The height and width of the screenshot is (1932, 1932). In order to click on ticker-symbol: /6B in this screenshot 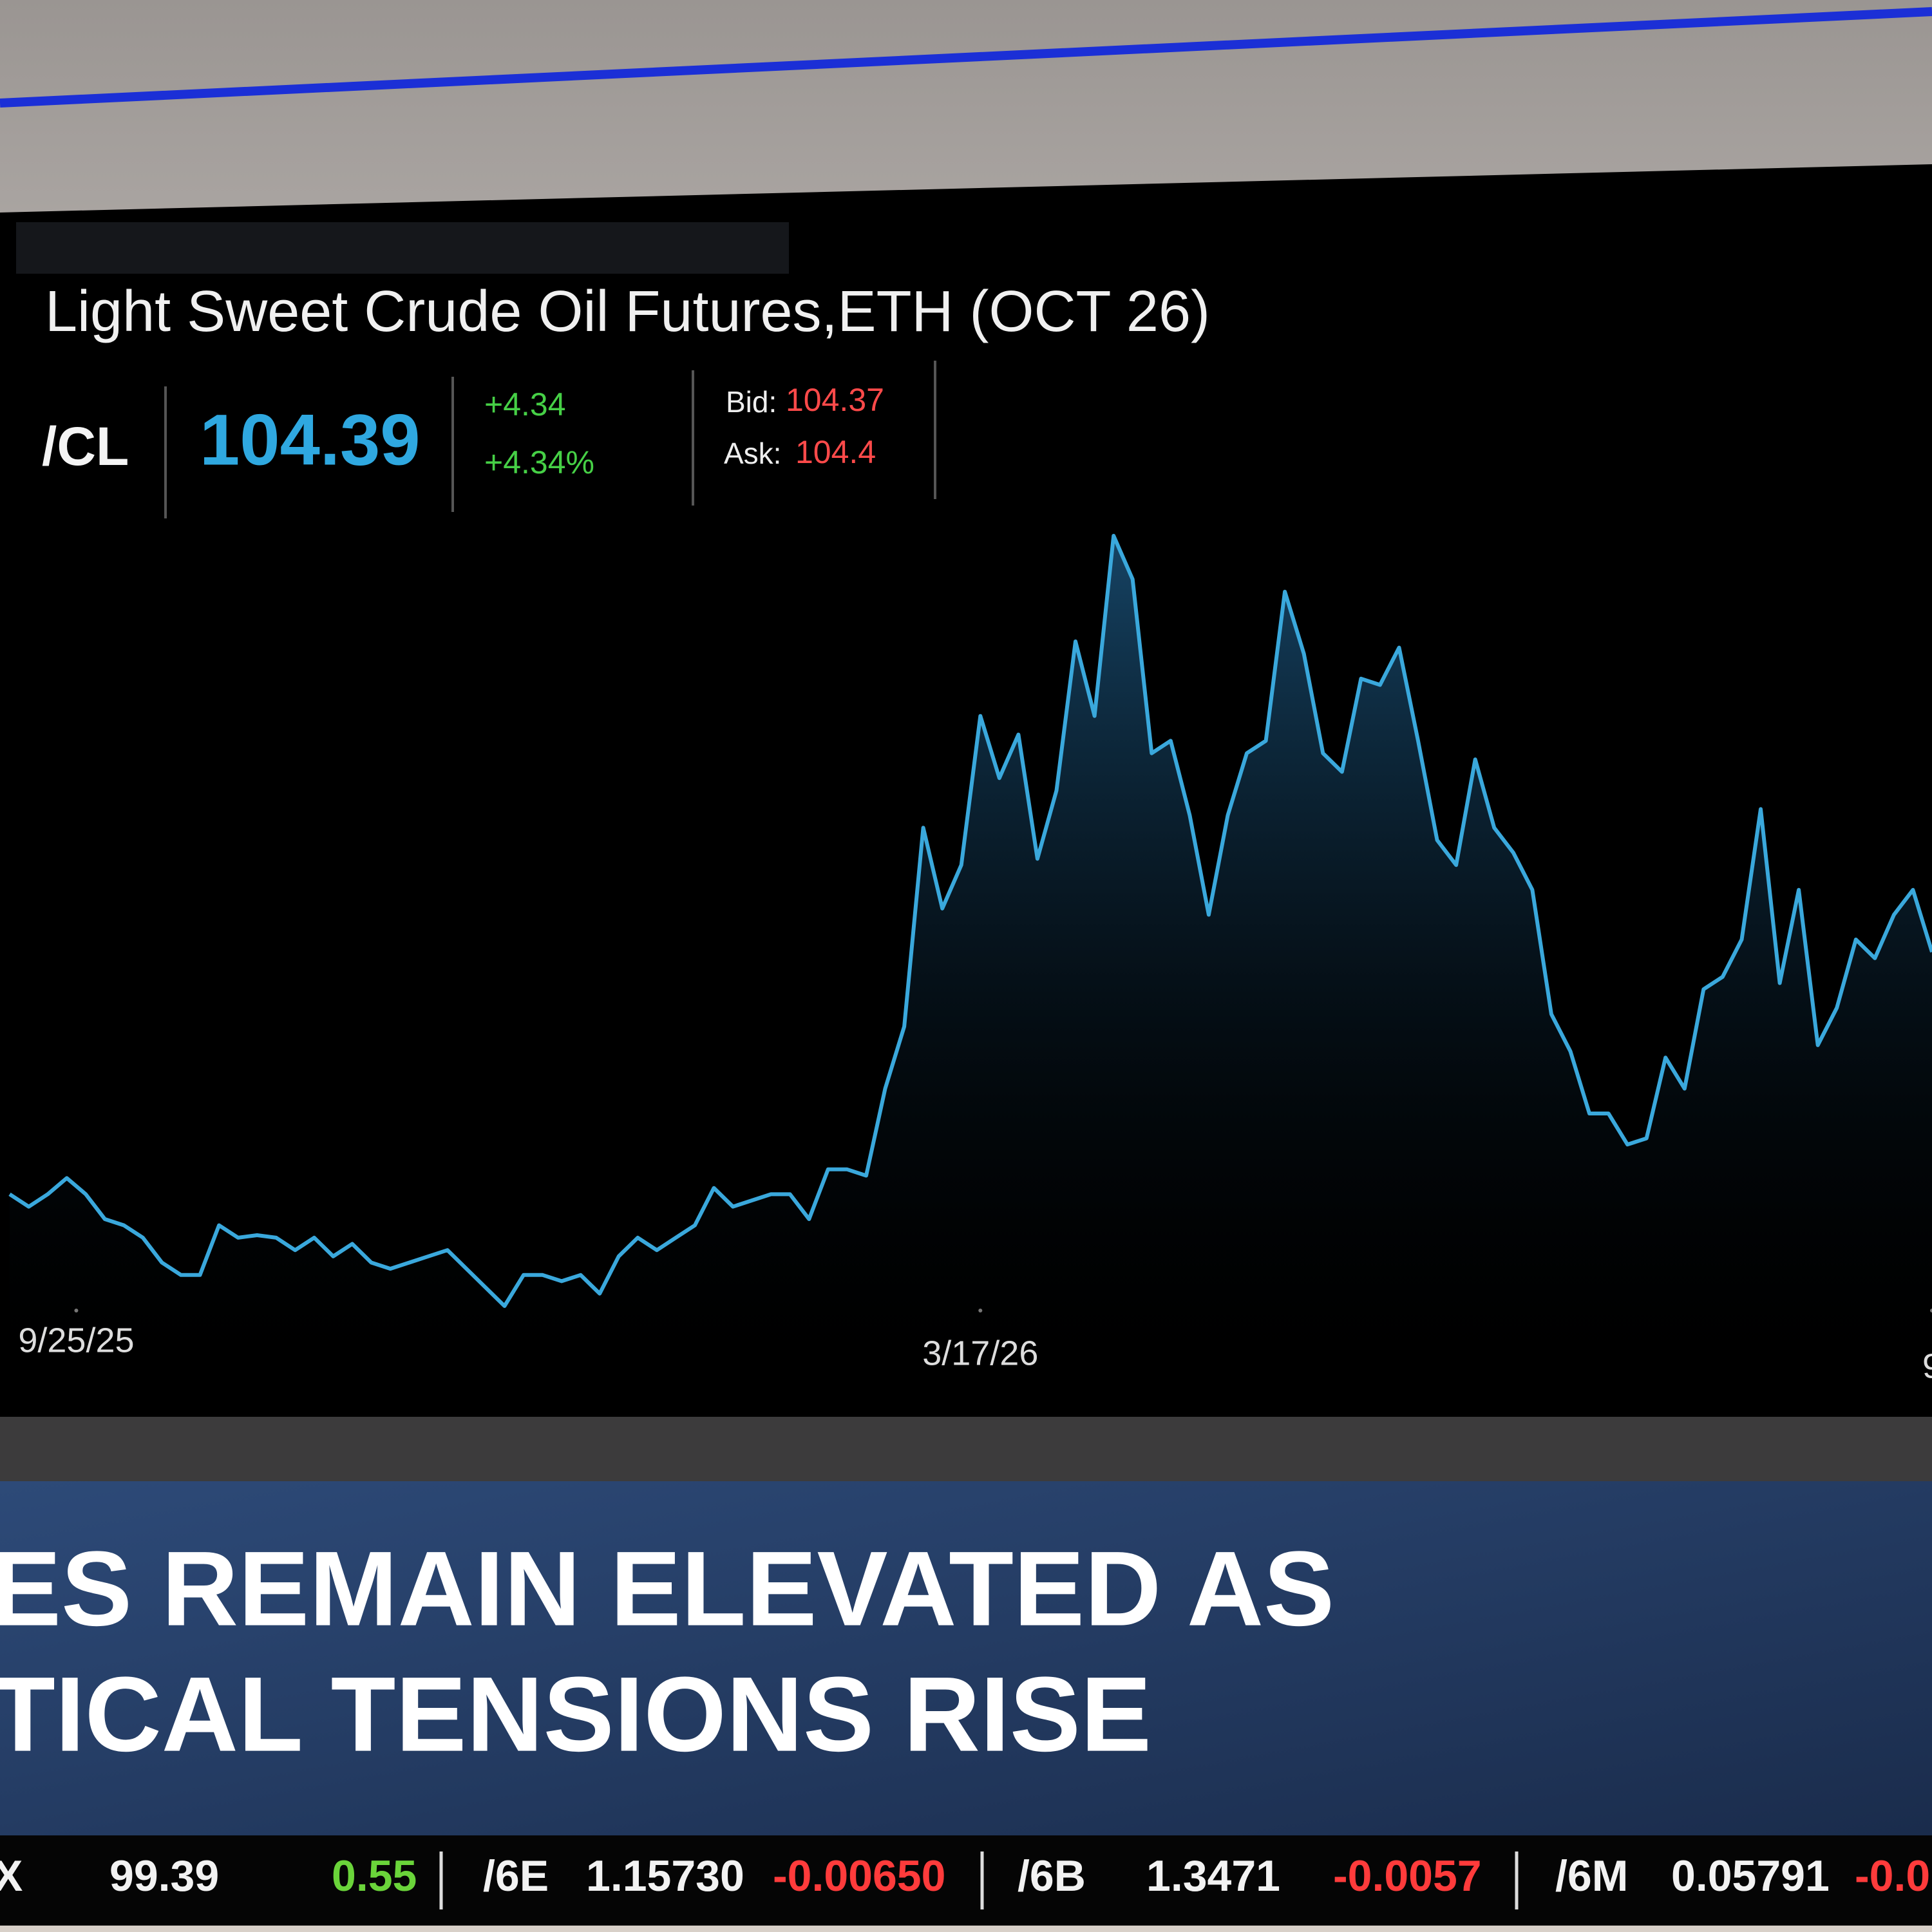, I will do `click(1052, 1876)`.